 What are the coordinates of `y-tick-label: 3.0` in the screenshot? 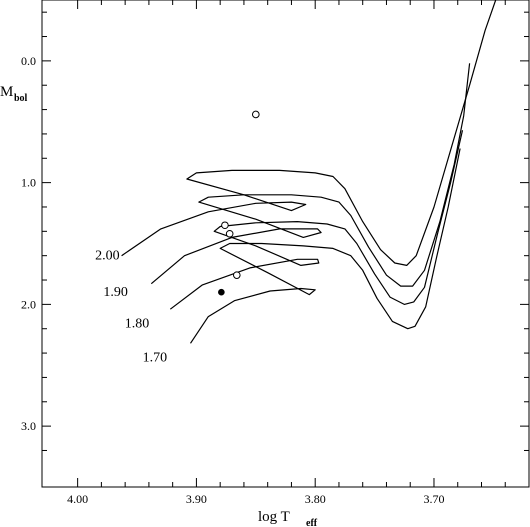 It's located at (28, 426).